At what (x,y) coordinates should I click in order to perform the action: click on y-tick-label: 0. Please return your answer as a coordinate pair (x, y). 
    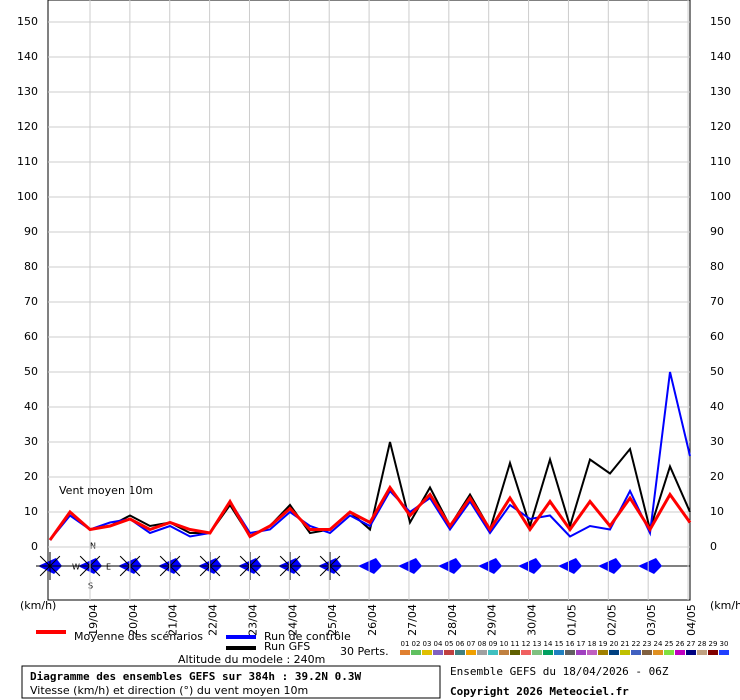
    Looking at the image, I should click on (34, 546).